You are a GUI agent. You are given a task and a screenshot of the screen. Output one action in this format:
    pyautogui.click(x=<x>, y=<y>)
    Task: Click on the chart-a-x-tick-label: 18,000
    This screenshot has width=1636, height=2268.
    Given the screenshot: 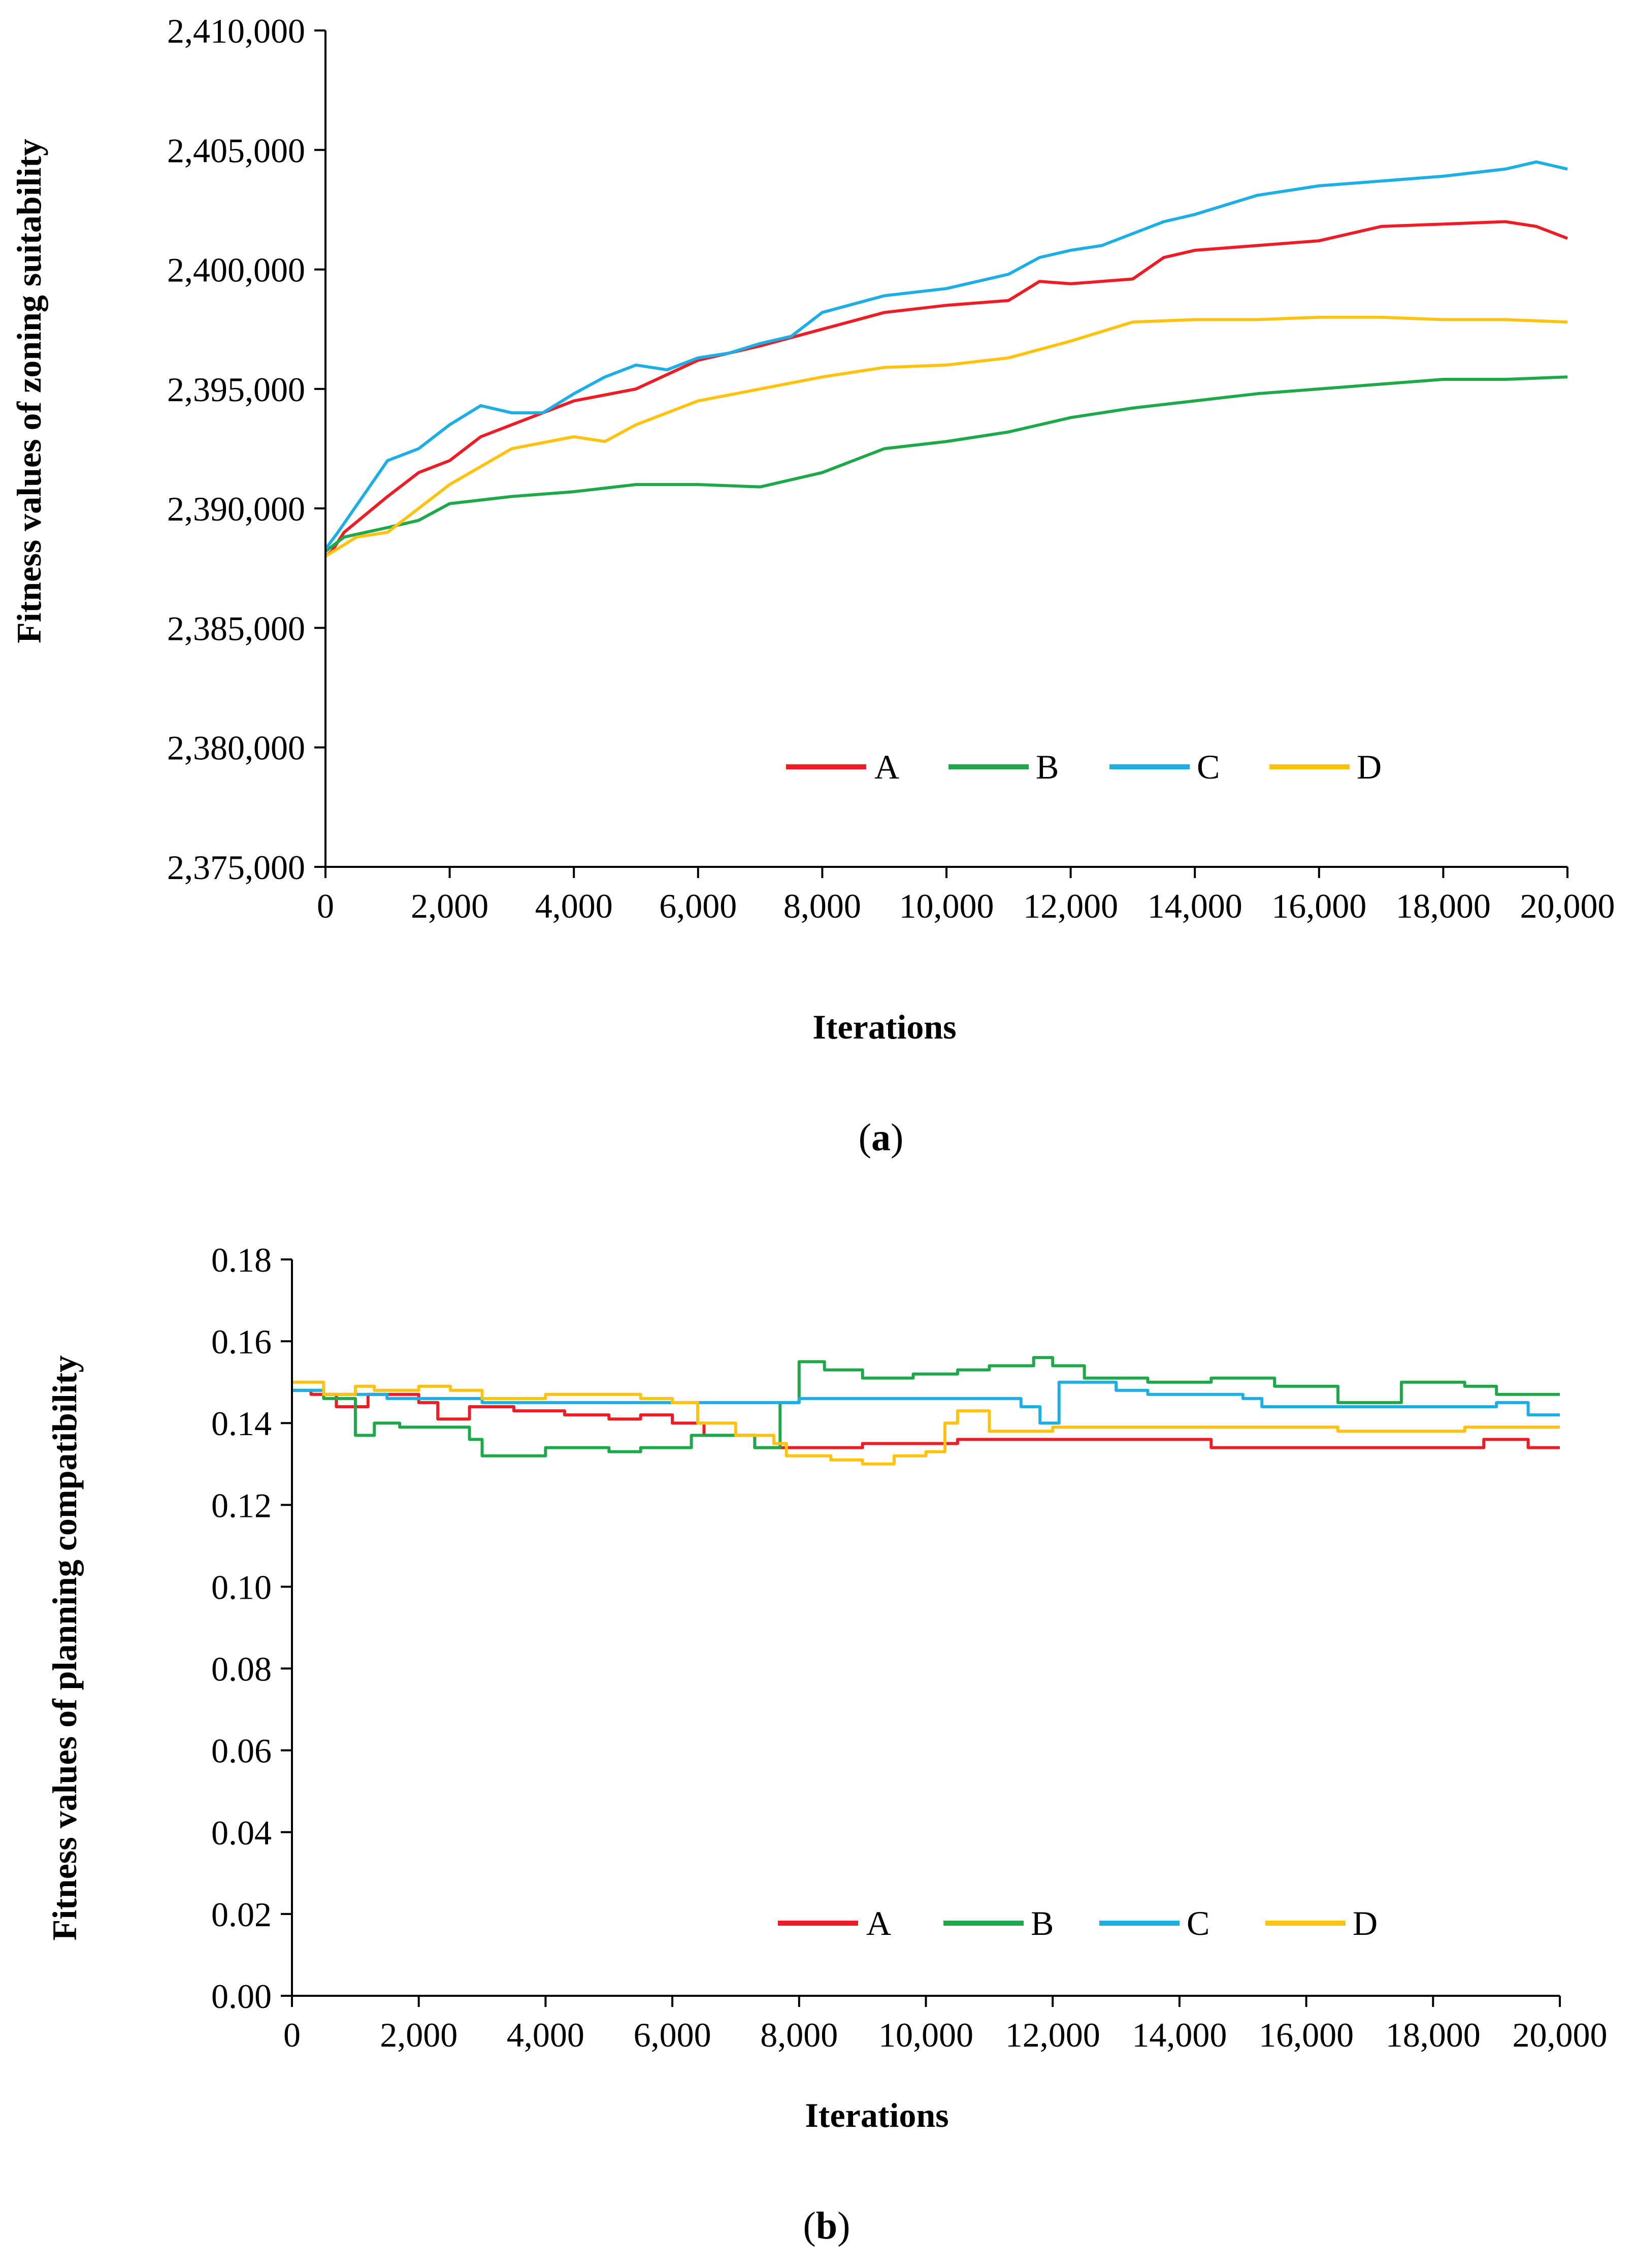 What is the action you would take?
    pyautogui.click(x=1443, y=906)
    